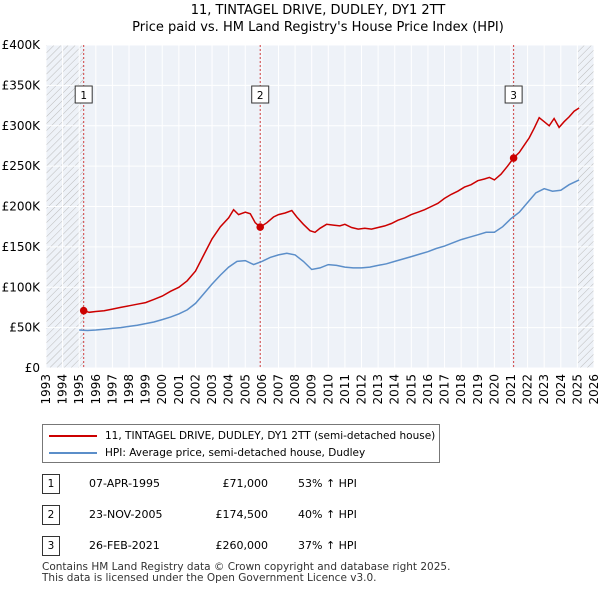 The width and height of the screenshot is (600, 590). What do you see at coordinates (51, 515) in the screenshot?
I see `sale-number: 2` at bounding box center [51, 515].